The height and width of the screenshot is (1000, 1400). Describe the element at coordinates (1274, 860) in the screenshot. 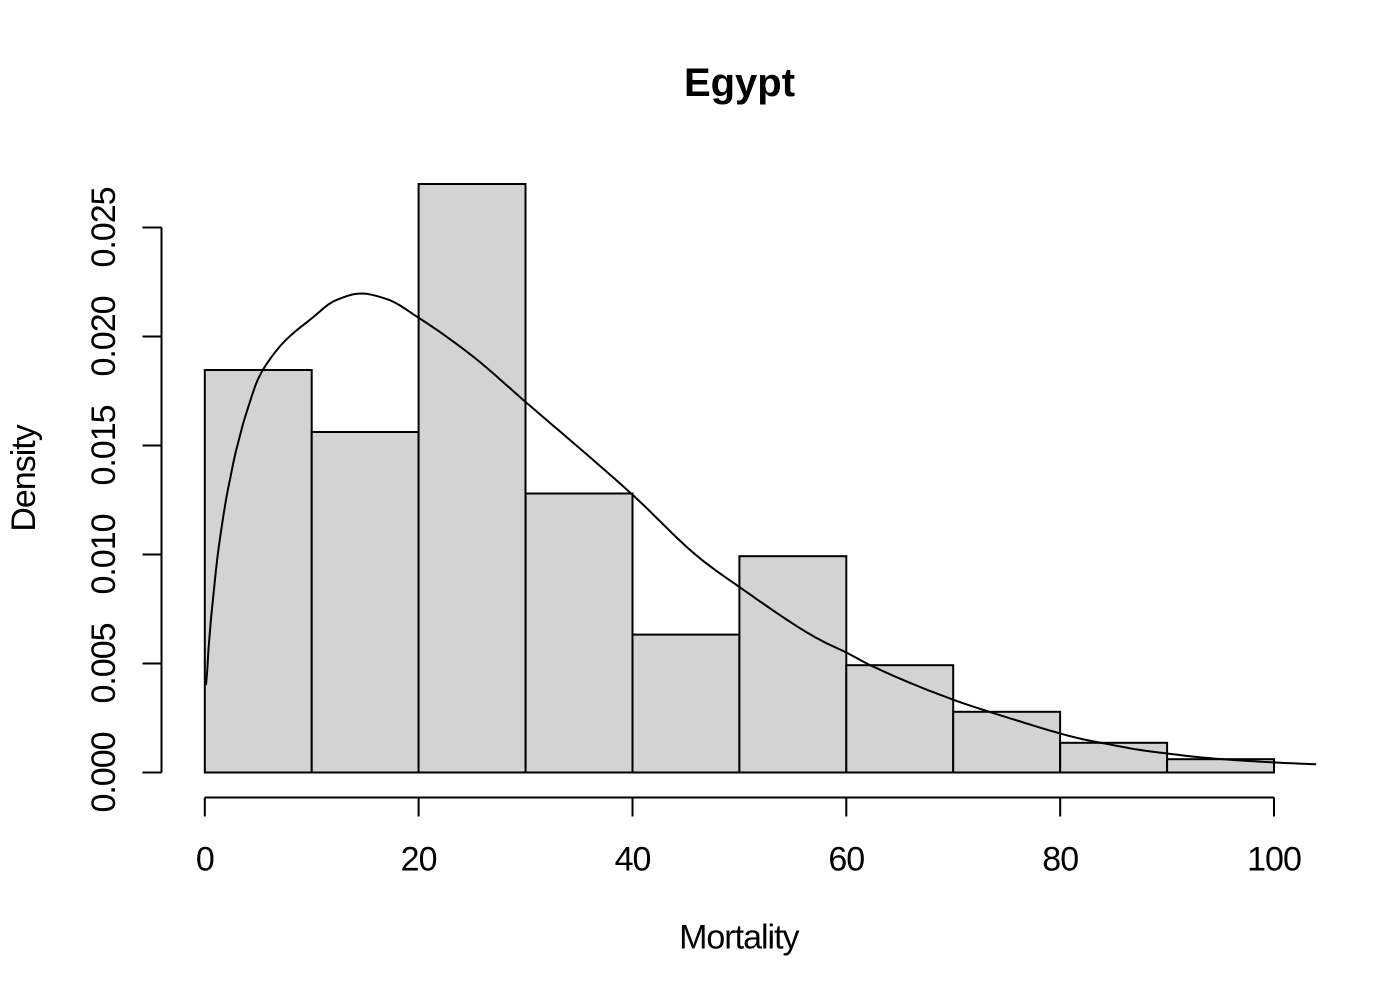

I see `svg-text: 100` at that location.